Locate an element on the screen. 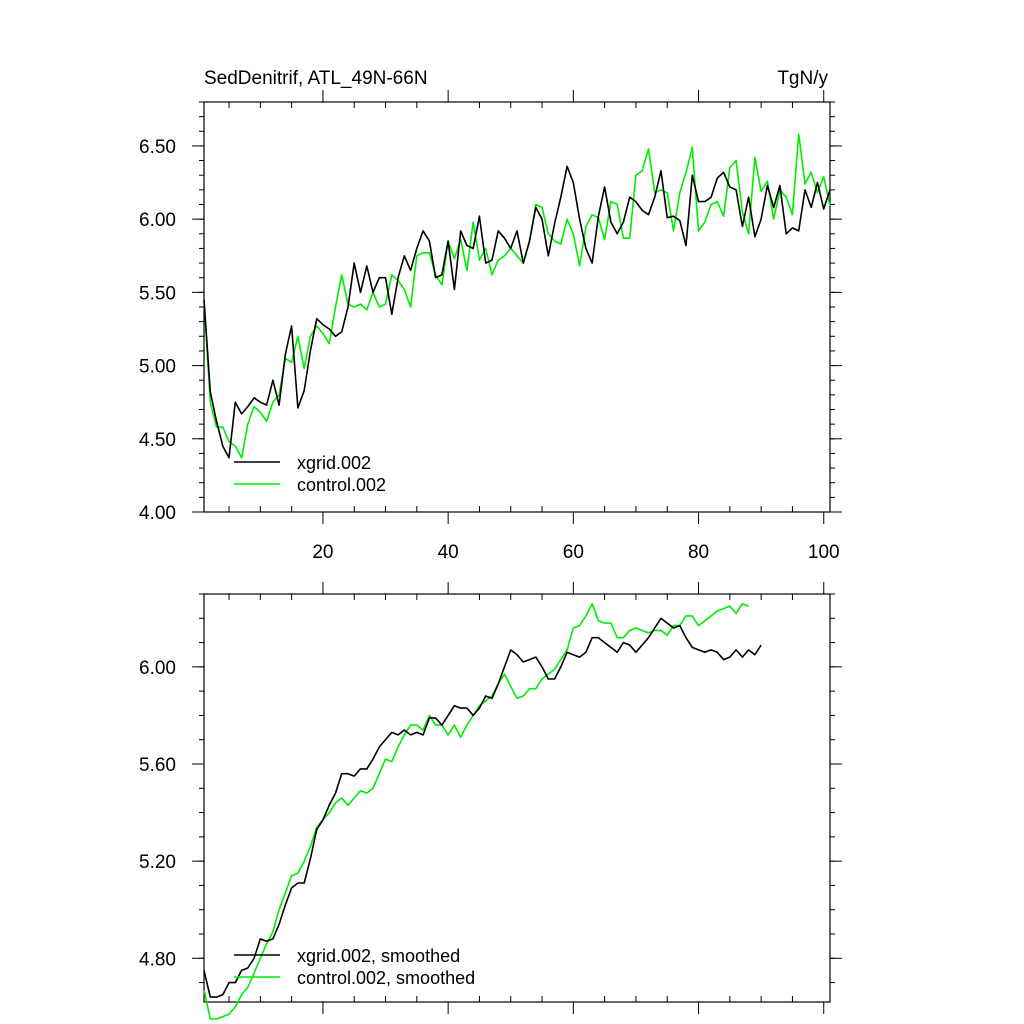  units-label: TgN/y is located at coordinates (802, 78).